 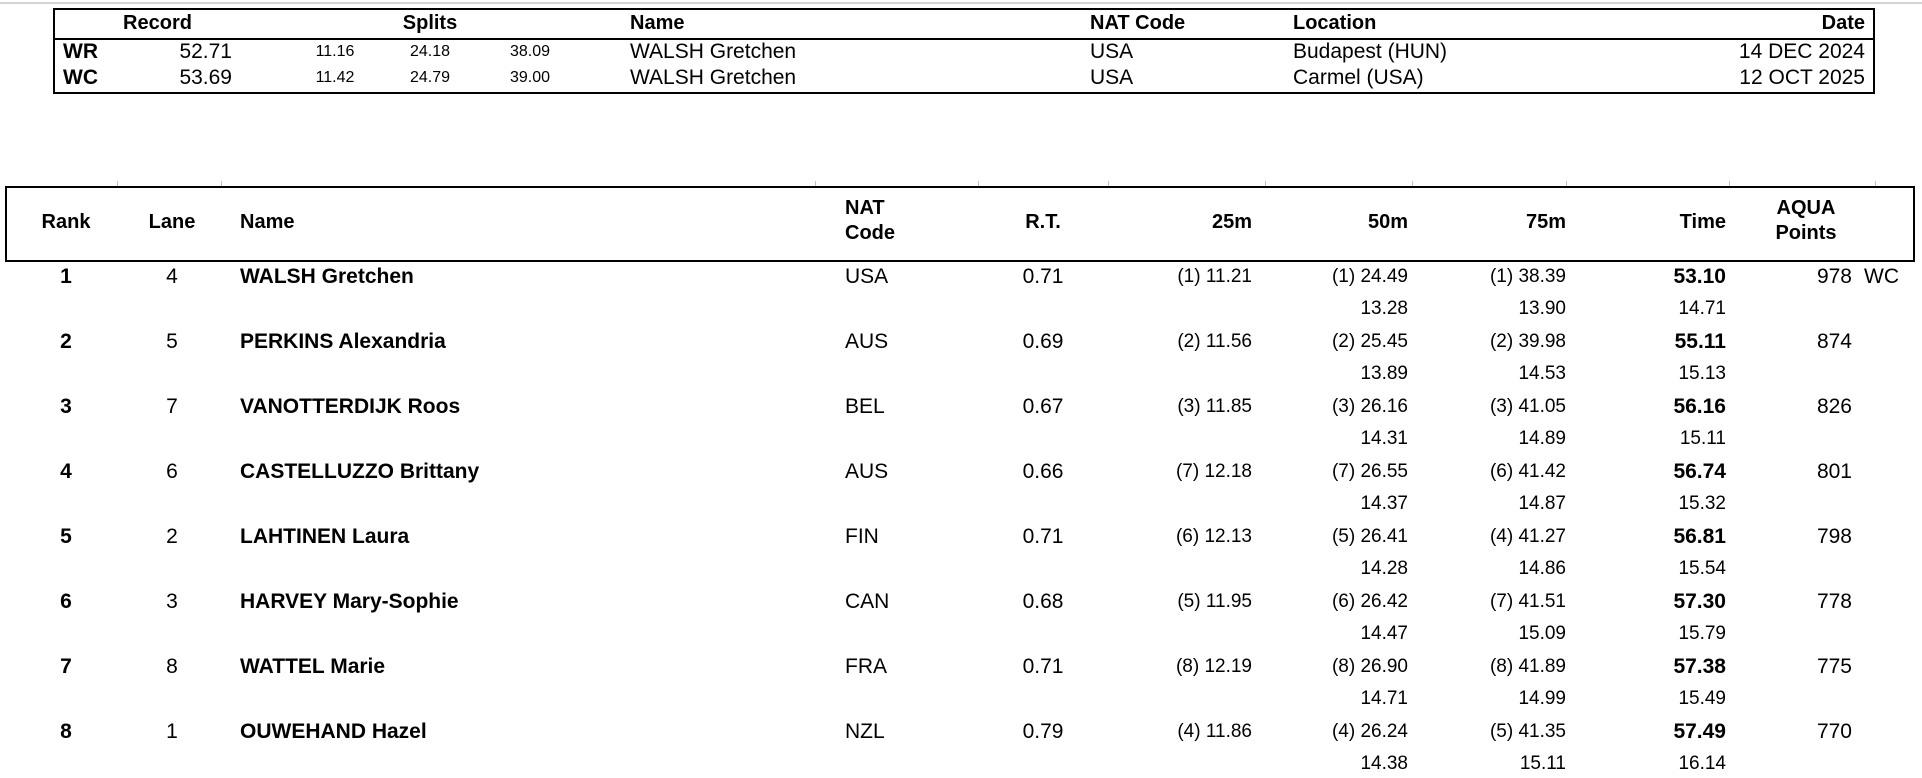 I want to click on rank-cell: 5, so click(x=66, y=536).